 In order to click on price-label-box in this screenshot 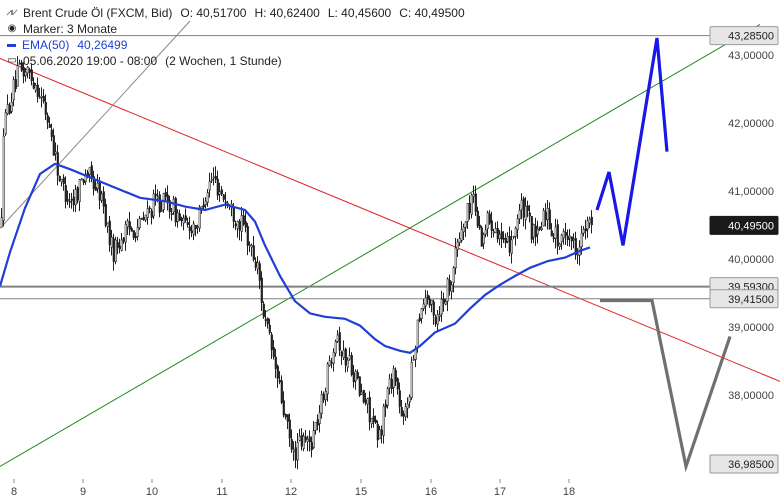, I will do `click(744, 464)`.